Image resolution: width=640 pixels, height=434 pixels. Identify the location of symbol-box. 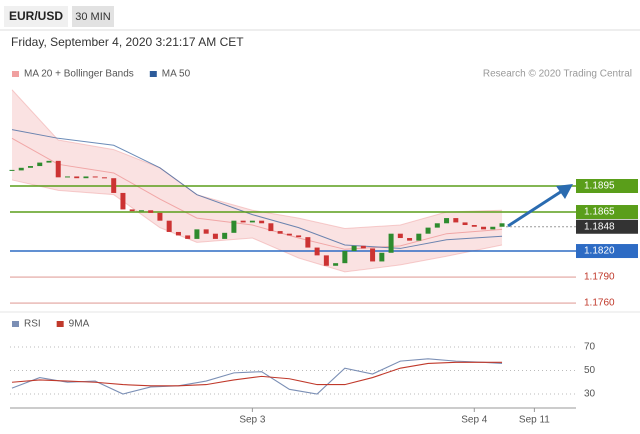
(36, 16).